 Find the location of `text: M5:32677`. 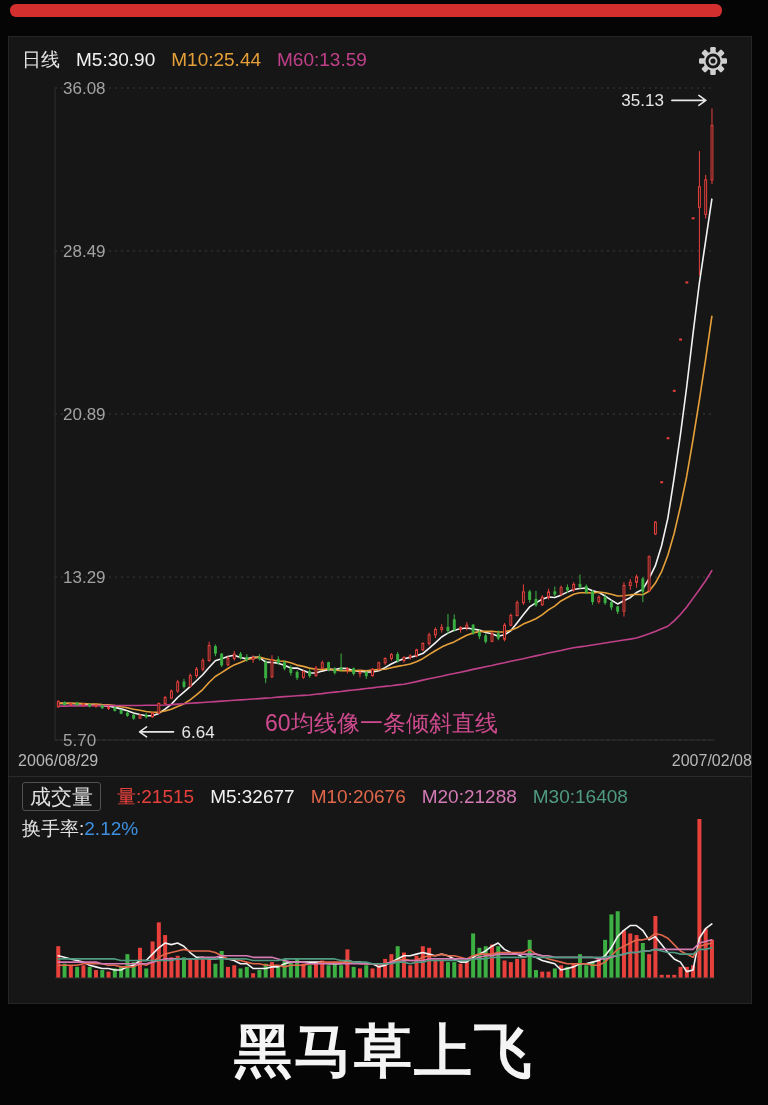

text: M5:32677 is located at coordinates (252, 796).